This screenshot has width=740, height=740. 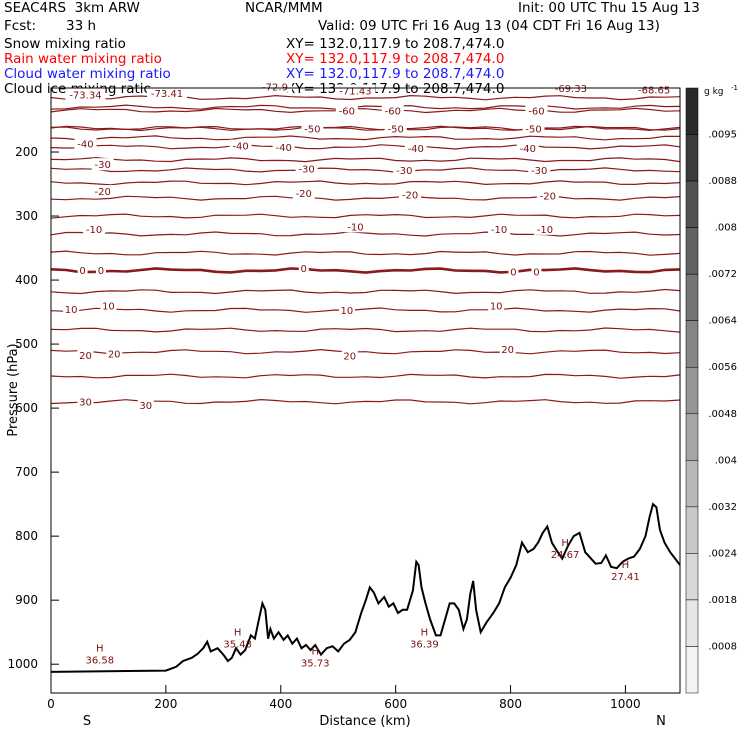 I want to click on colorbar-label: .004, so click(x=726, y=460).